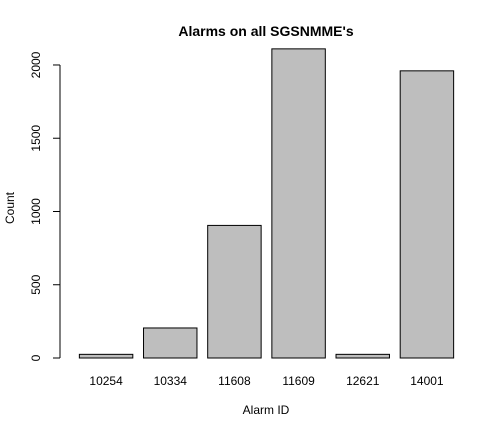 The width and height of the screenshot is (504, 432). I want to click on y-axis-label: Count, so click(10, 207).